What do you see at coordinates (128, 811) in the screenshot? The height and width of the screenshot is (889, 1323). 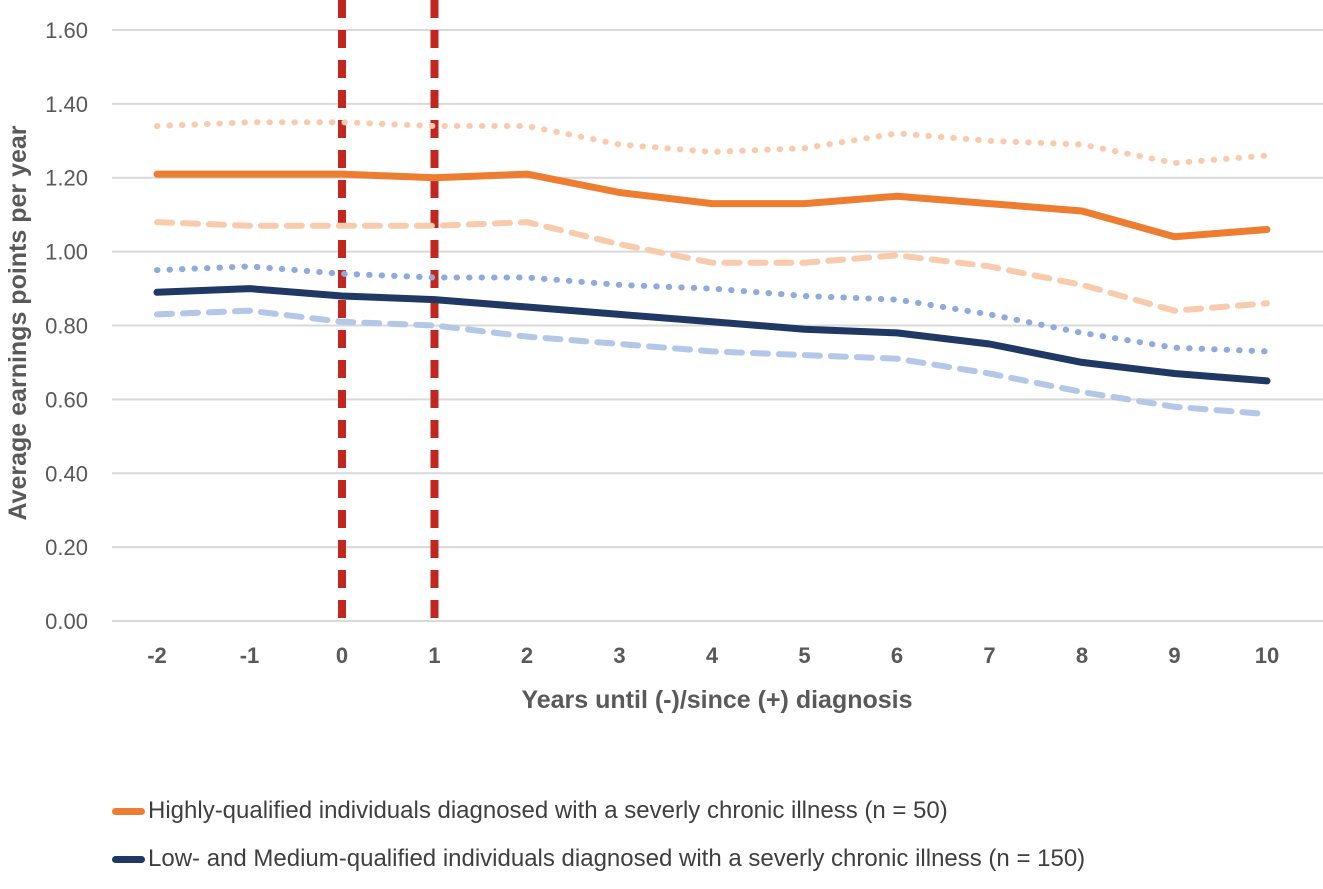 I see `legend-swatch-orange` at bounding box center [128, 811].